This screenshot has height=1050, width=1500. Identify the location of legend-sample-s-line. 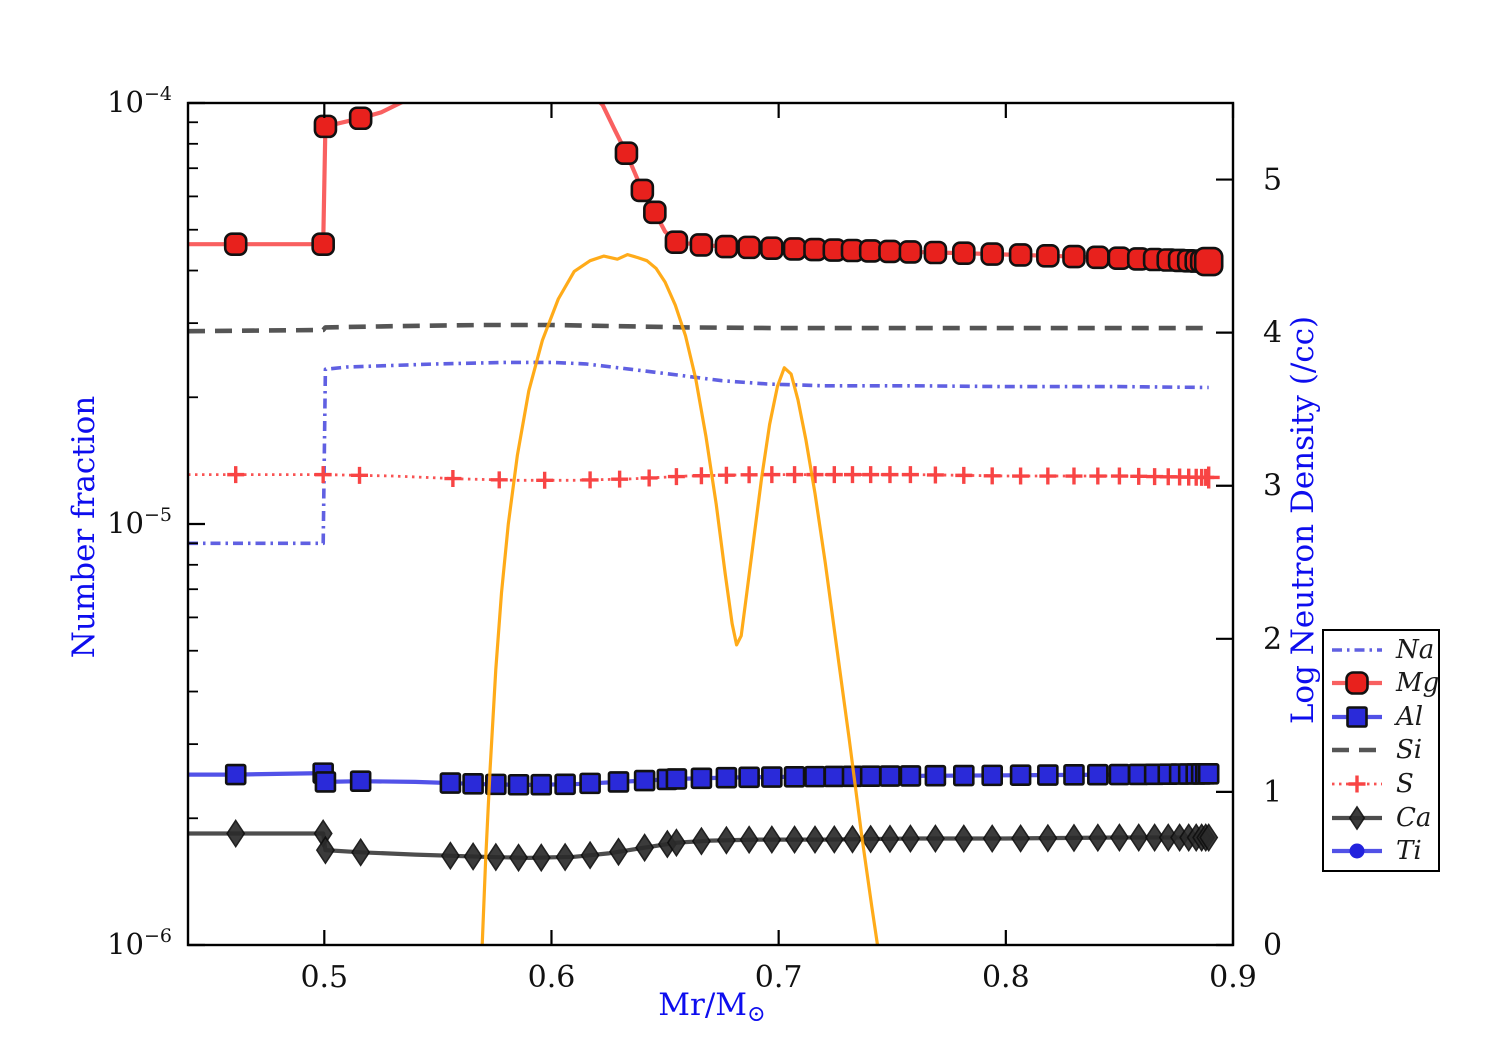
(1357, 784).